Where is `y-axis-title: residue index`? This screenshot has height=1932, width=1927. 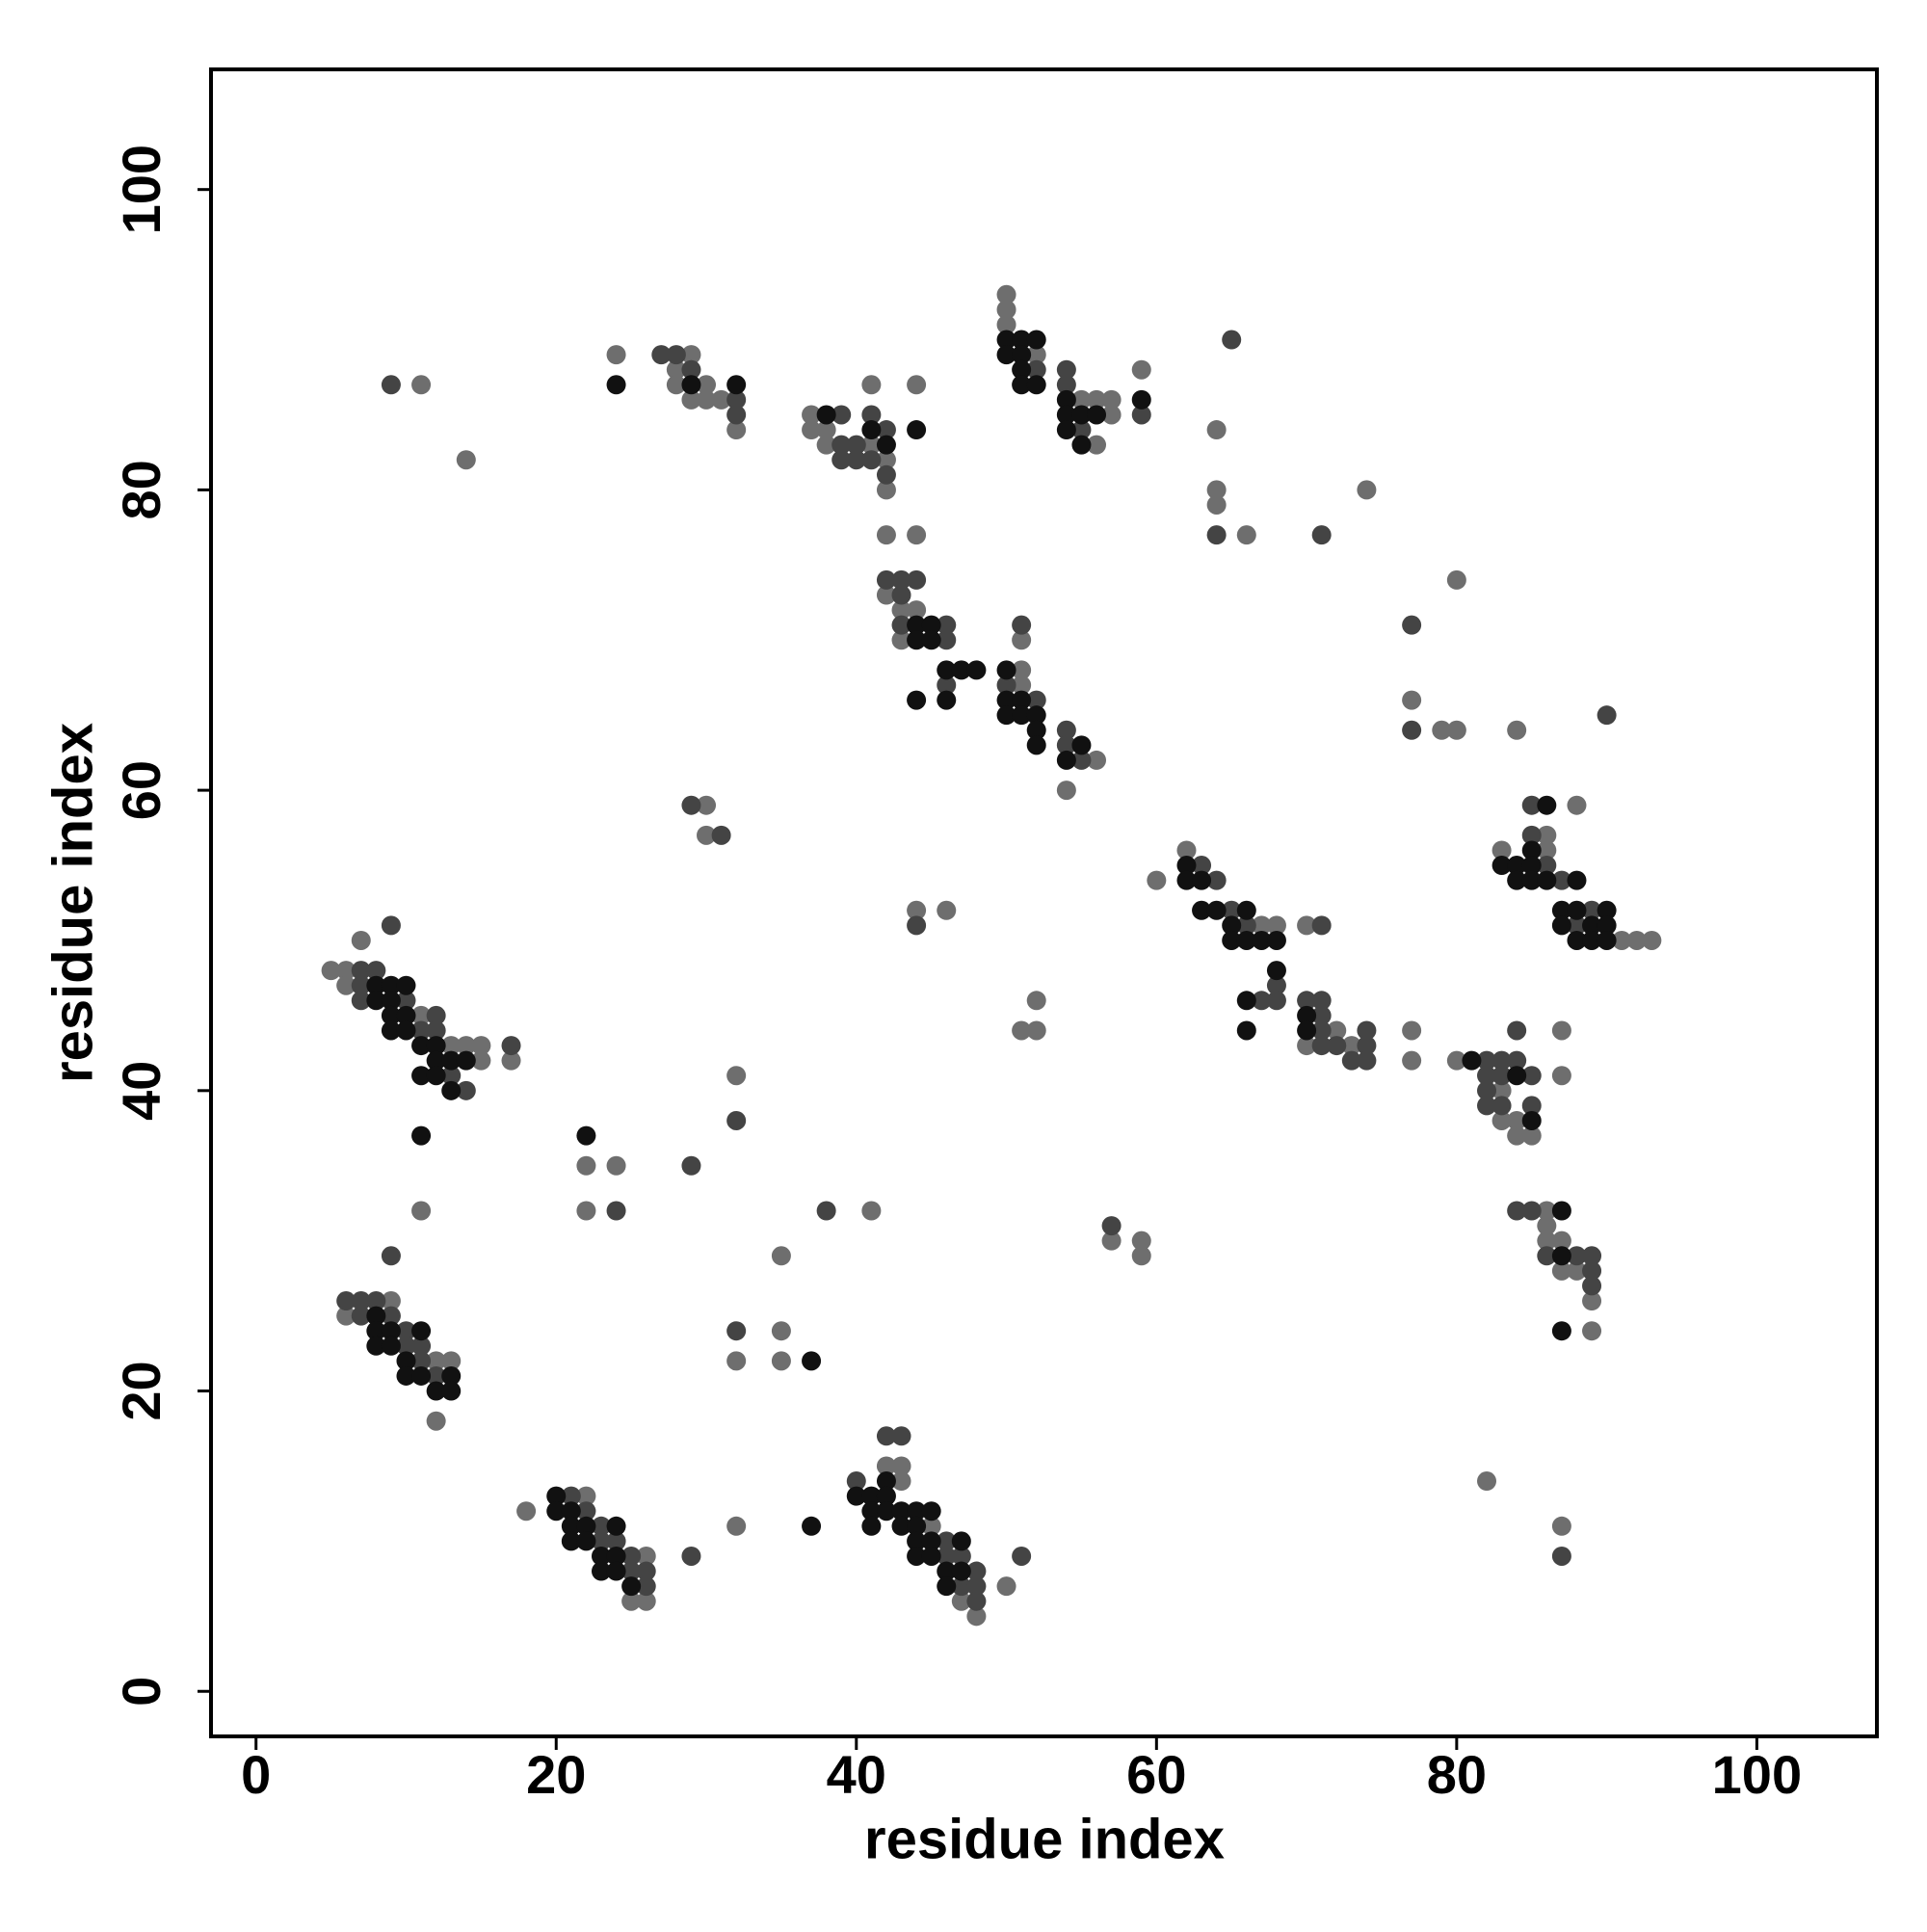 y-axis-title: residue index is located at coordinates (72, 903).